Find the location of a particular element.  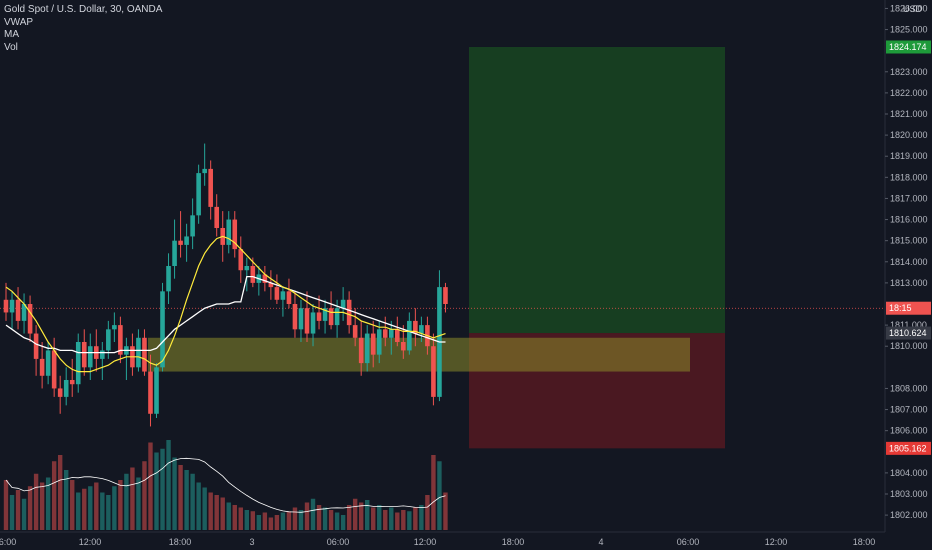

price-tick-label: 1803.000 is located at coordinates (909, 494).